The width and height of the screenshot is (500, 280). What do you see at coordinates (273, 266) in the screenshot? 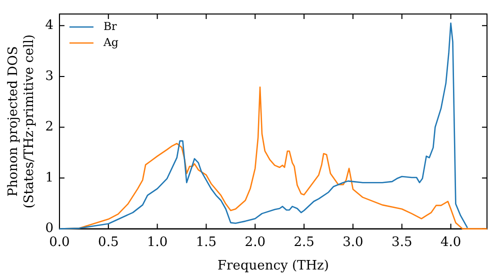
I see `x-axis-title: Frequency (THz)` at bounding box center [273, 266].